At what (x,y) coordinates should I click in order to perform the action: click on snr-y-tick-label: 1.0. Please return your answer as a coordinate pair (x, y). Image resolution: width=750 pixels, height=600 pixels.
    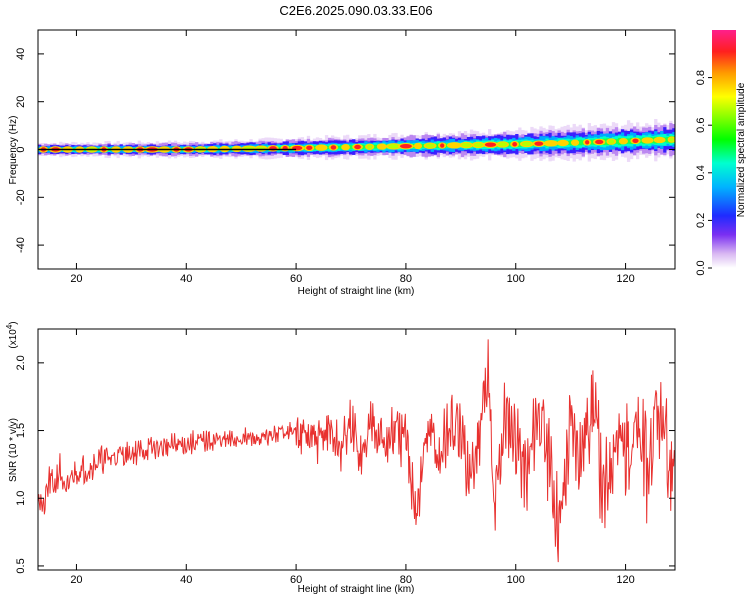
    Looking at the image, I should click on (21, 498).